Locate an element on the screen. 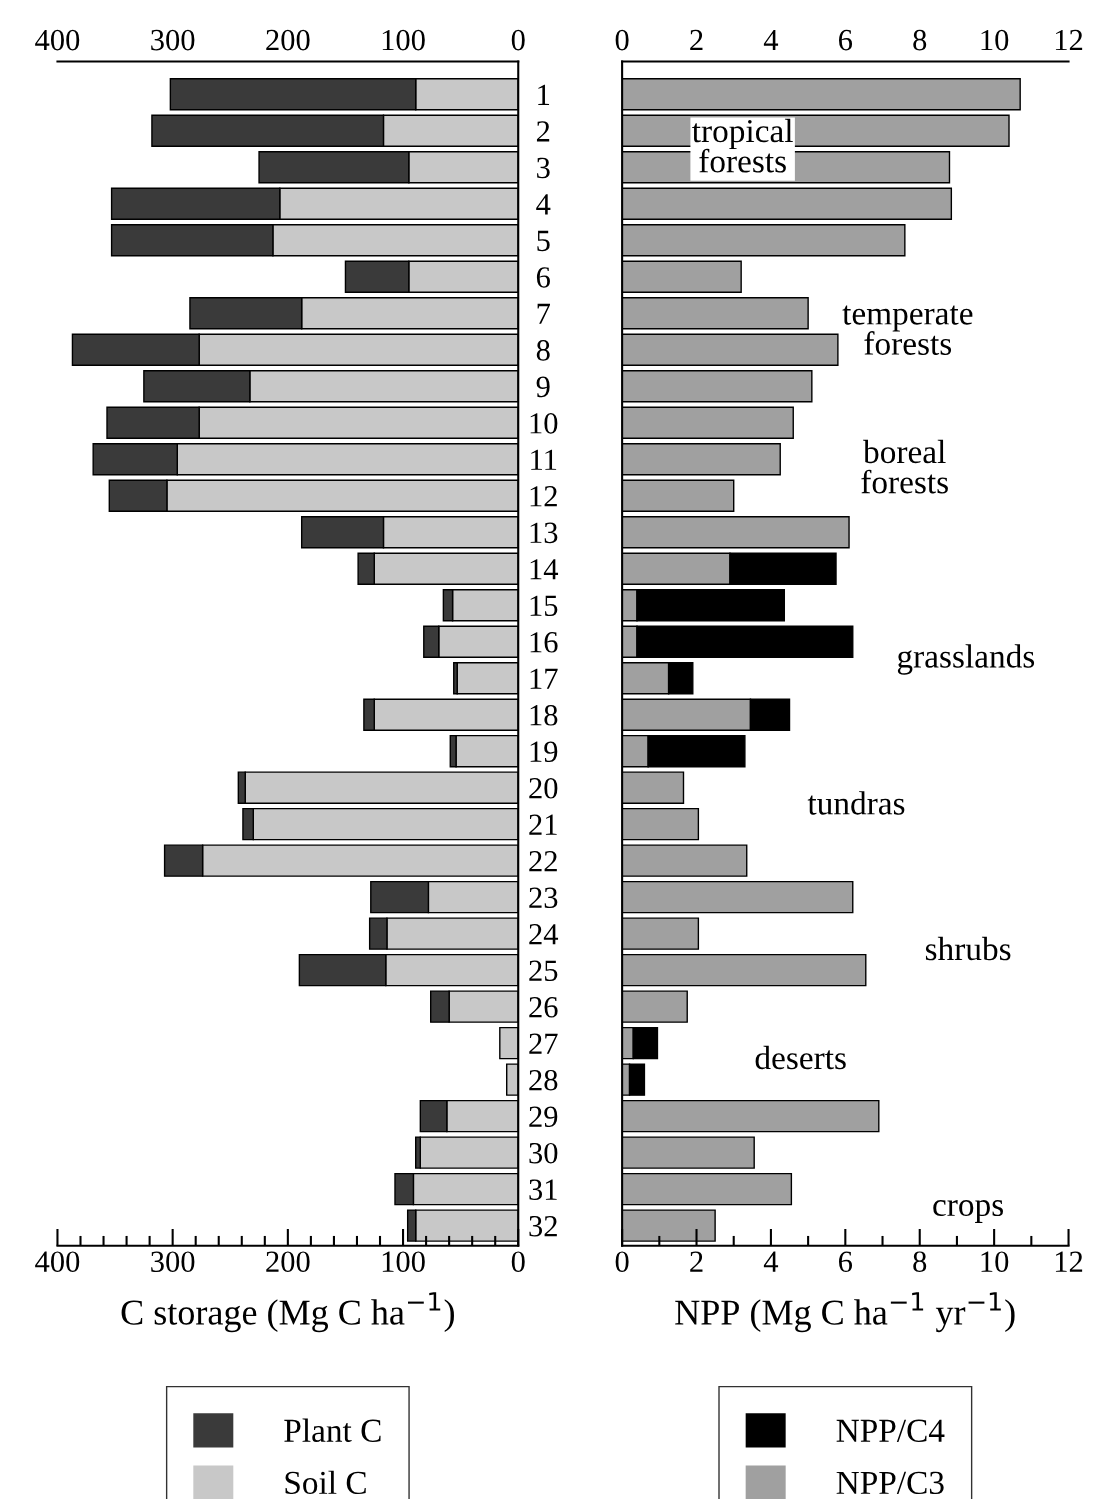 The height and width of the screenshot is (1499, 1105). x-axis-title: C storage (Mg C ha$^{−1}$) is located at coordinates (287, 1312).